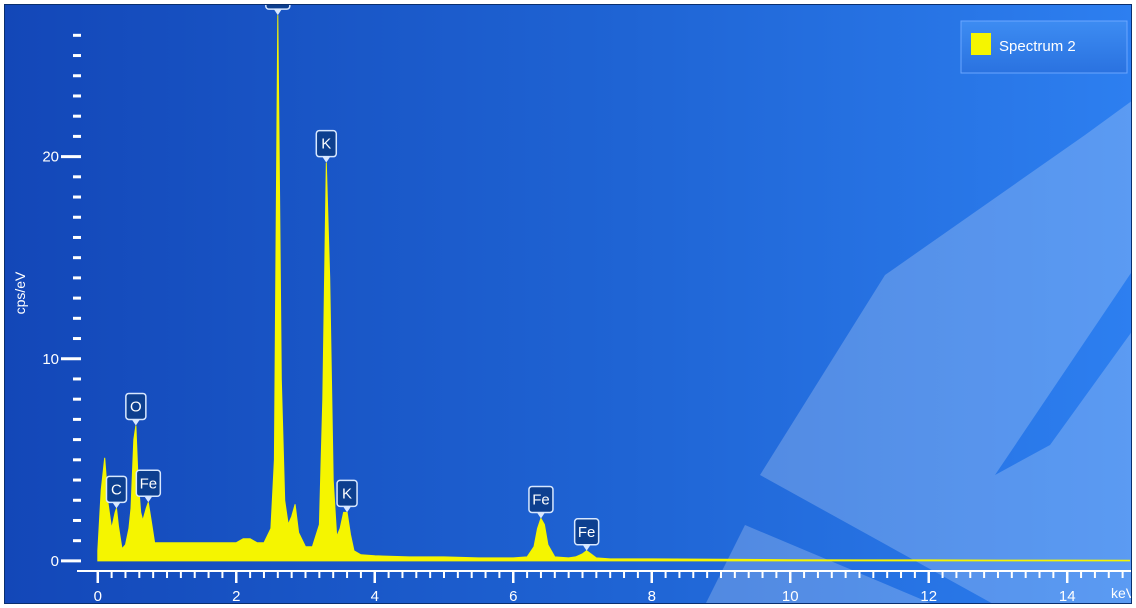 This screenshot has width=1136, height=608. I want to click on y-tick-label: 0, so click(55, 561).